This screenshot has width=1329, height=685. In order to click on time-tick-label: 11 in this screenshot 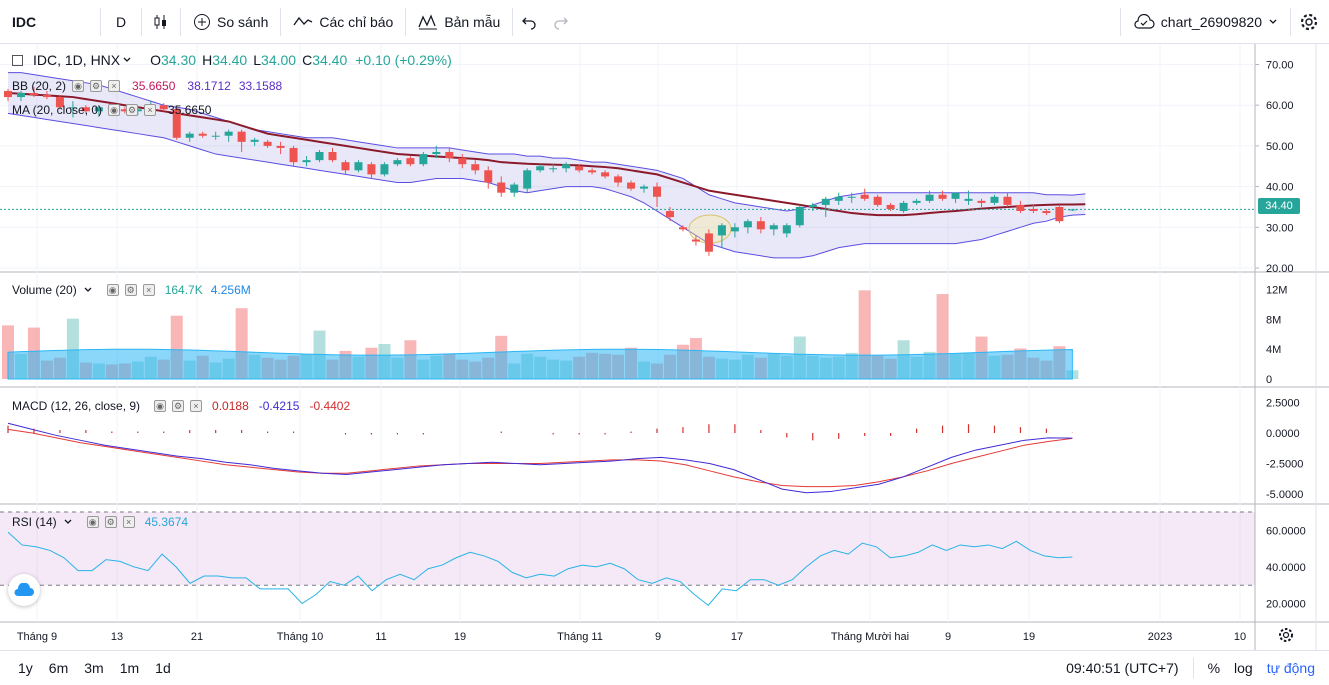, I will do `click(380, 637)`.